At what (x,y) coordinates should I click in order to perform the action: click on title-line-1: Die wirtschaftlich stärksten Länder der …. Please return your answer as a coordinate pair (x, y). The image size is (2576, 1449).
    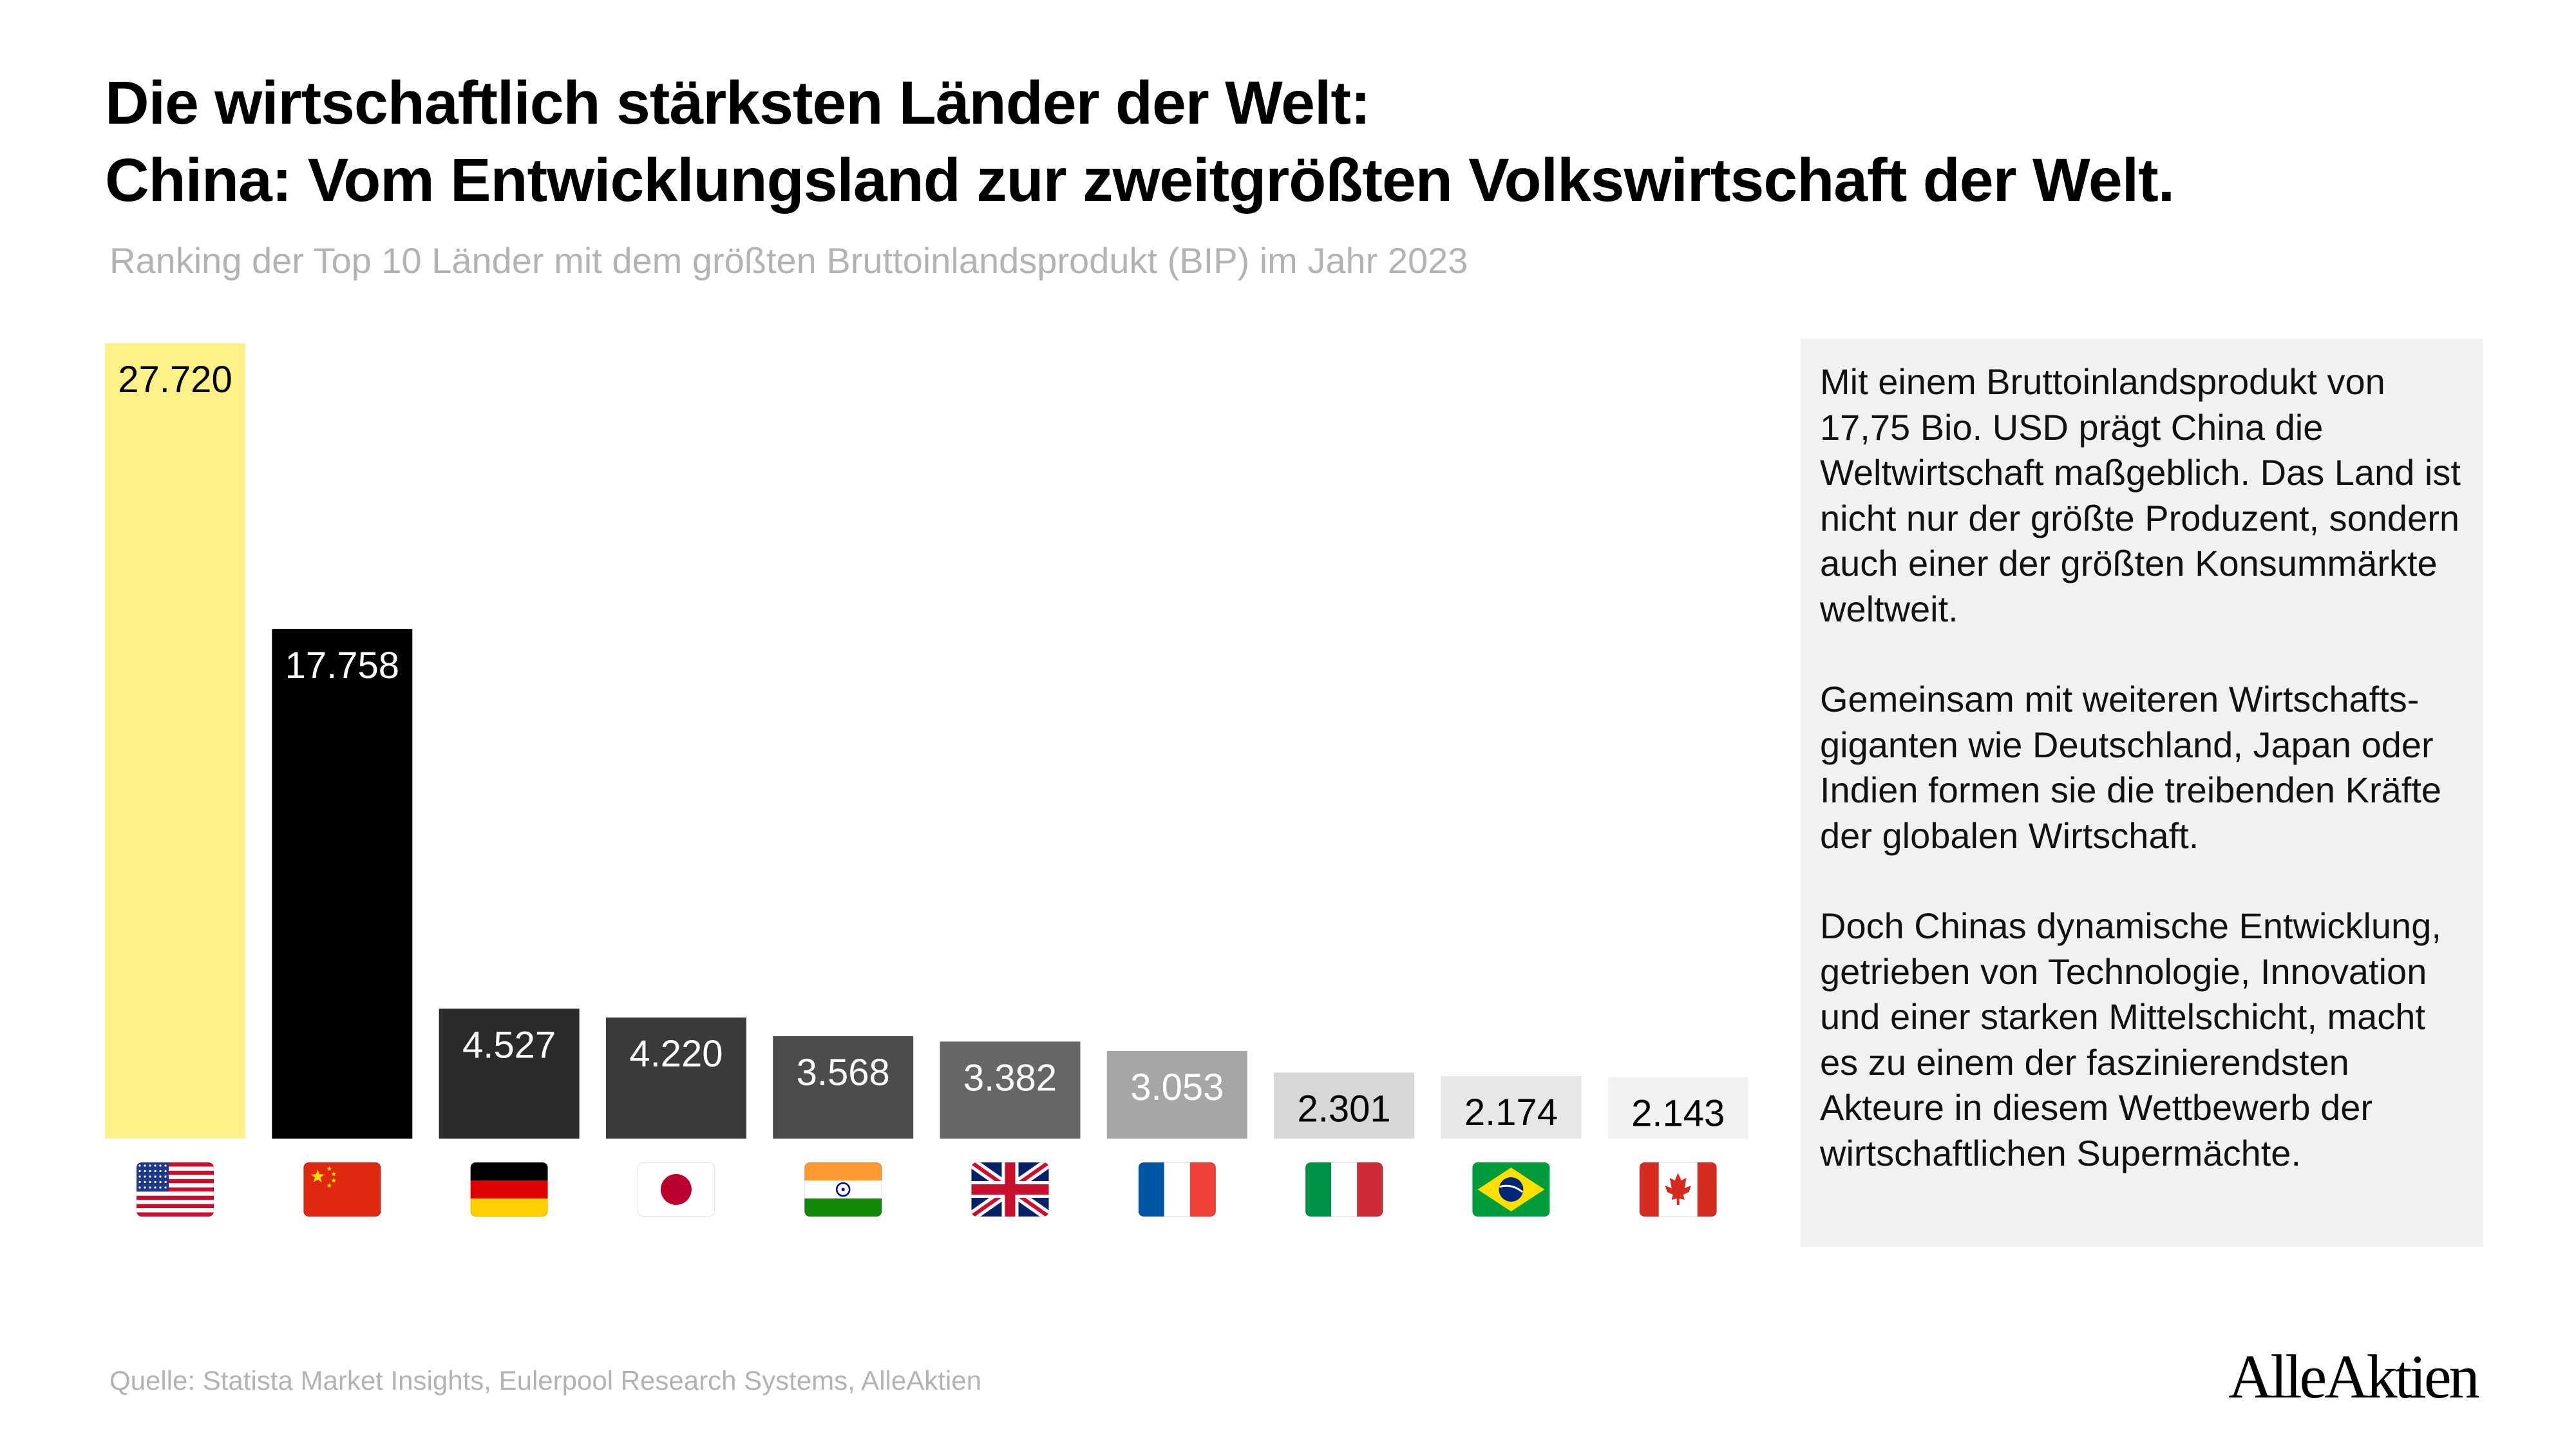
    Looking at the image, I should click on (738, 103).